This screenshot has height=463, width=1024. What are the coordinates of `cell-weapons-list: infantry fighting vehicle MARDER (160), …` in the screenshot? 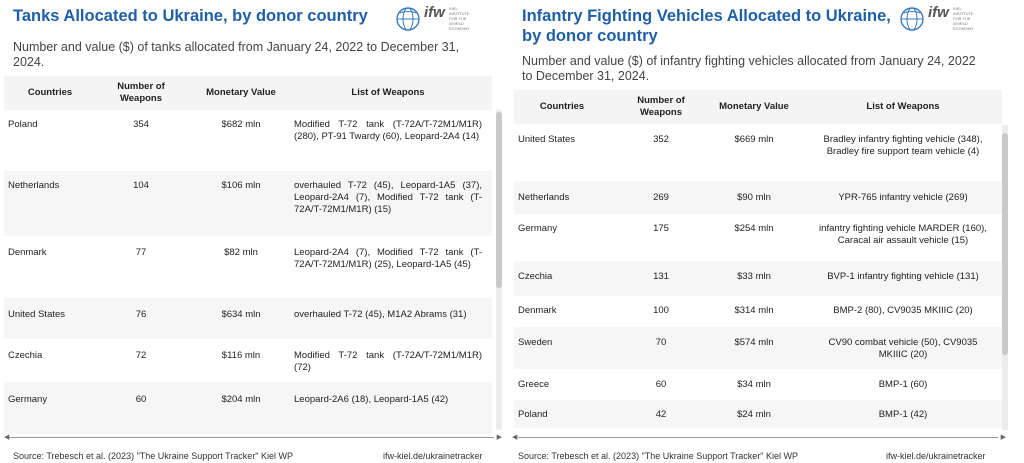 It's located at (903, 234).